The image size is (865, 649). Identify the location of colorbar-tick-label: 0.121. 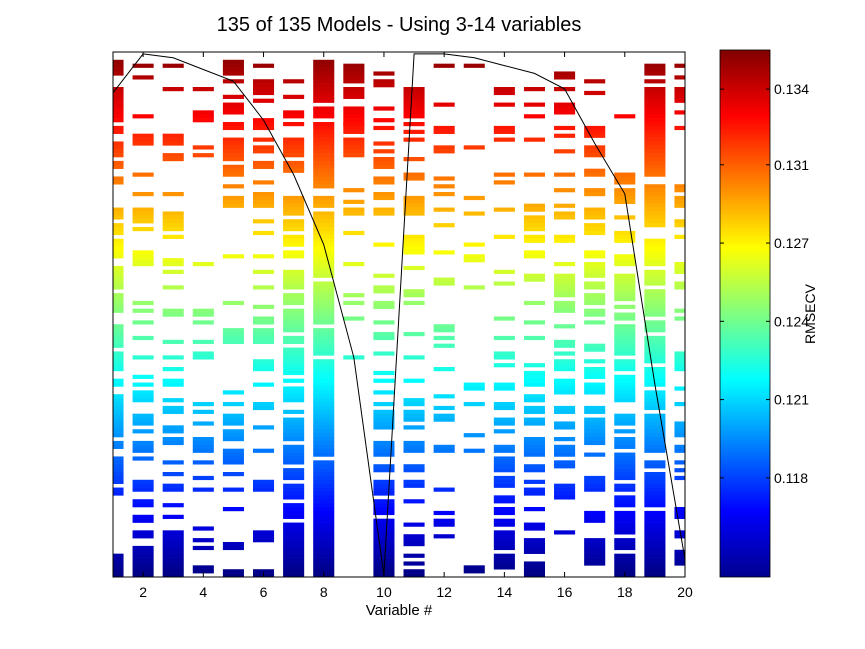
(791, 400).